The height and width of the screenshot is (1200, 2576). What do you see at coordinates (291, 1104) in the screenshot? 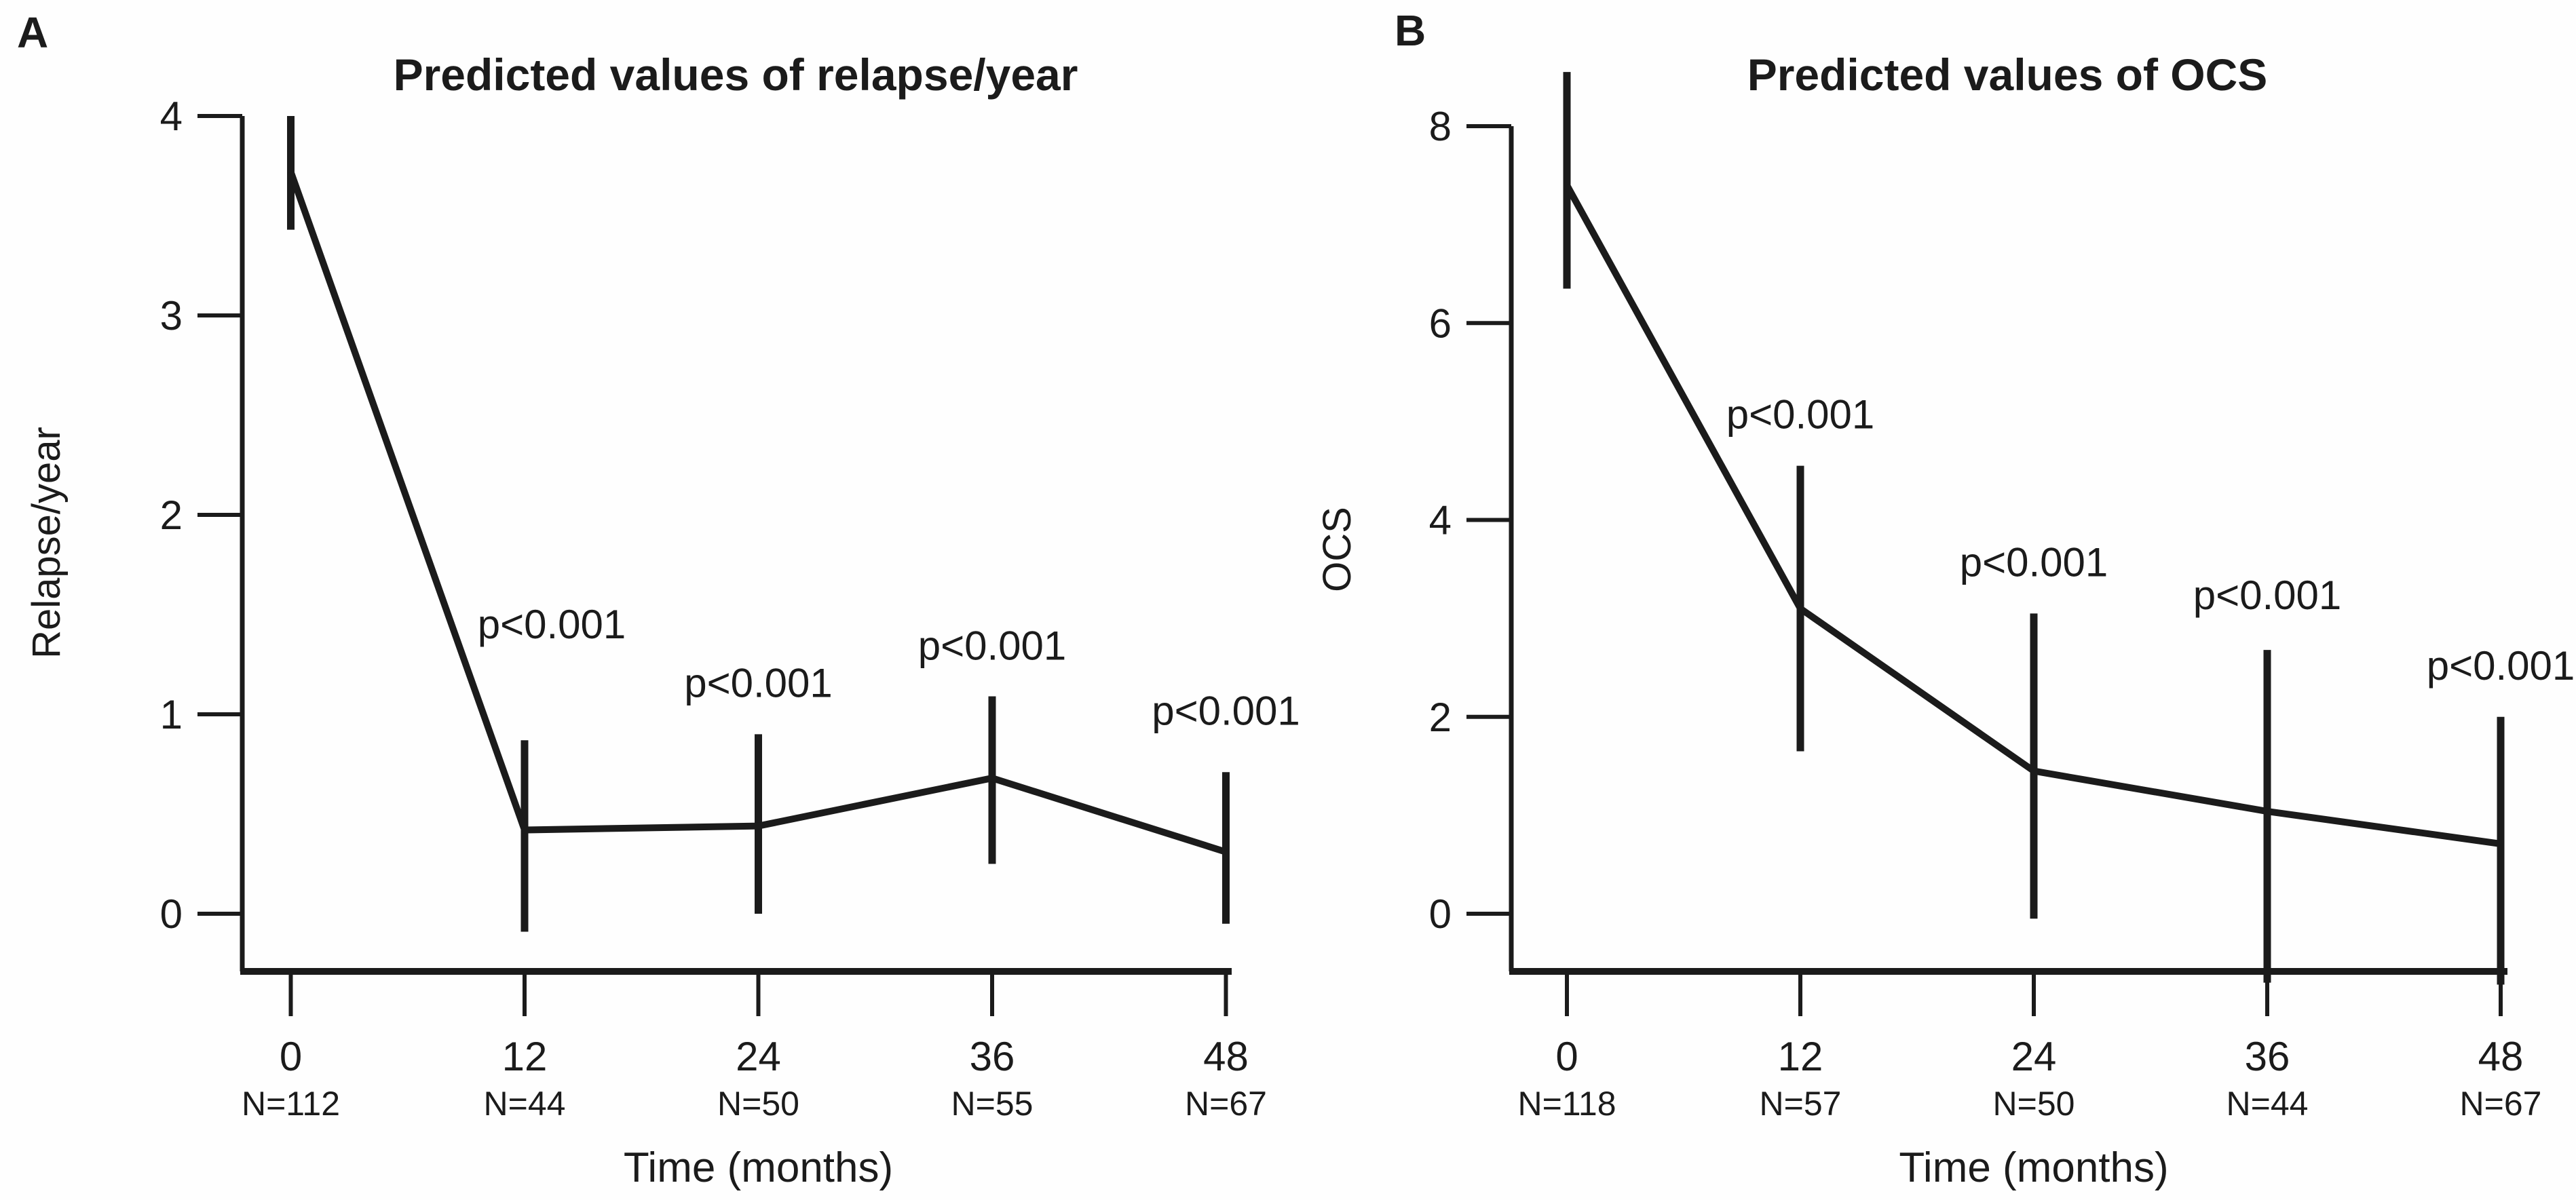
I see `n-count-label: N=112` at bounding box center [291, 1104].